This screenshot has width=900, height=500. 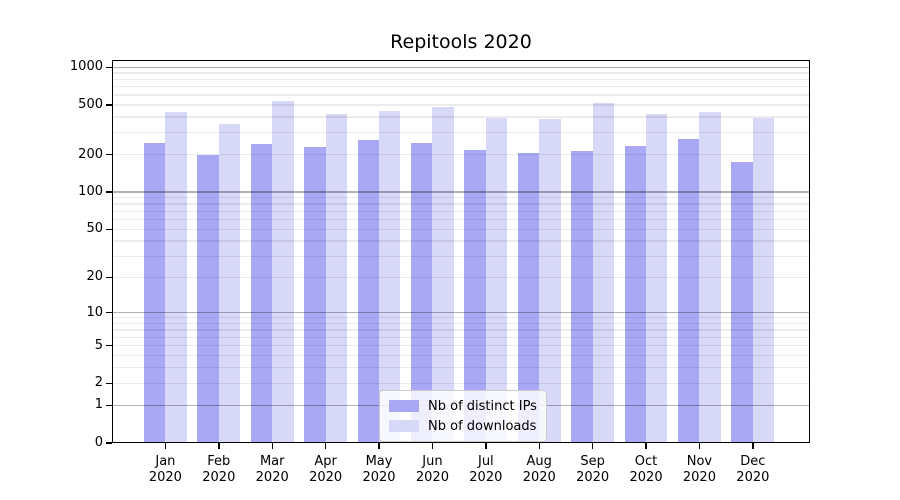 What do you see at coordinates (482, 426) in the screenshot?
I see `legend-label-downloads: Nb of downloads` at bounding box center [482, 426].